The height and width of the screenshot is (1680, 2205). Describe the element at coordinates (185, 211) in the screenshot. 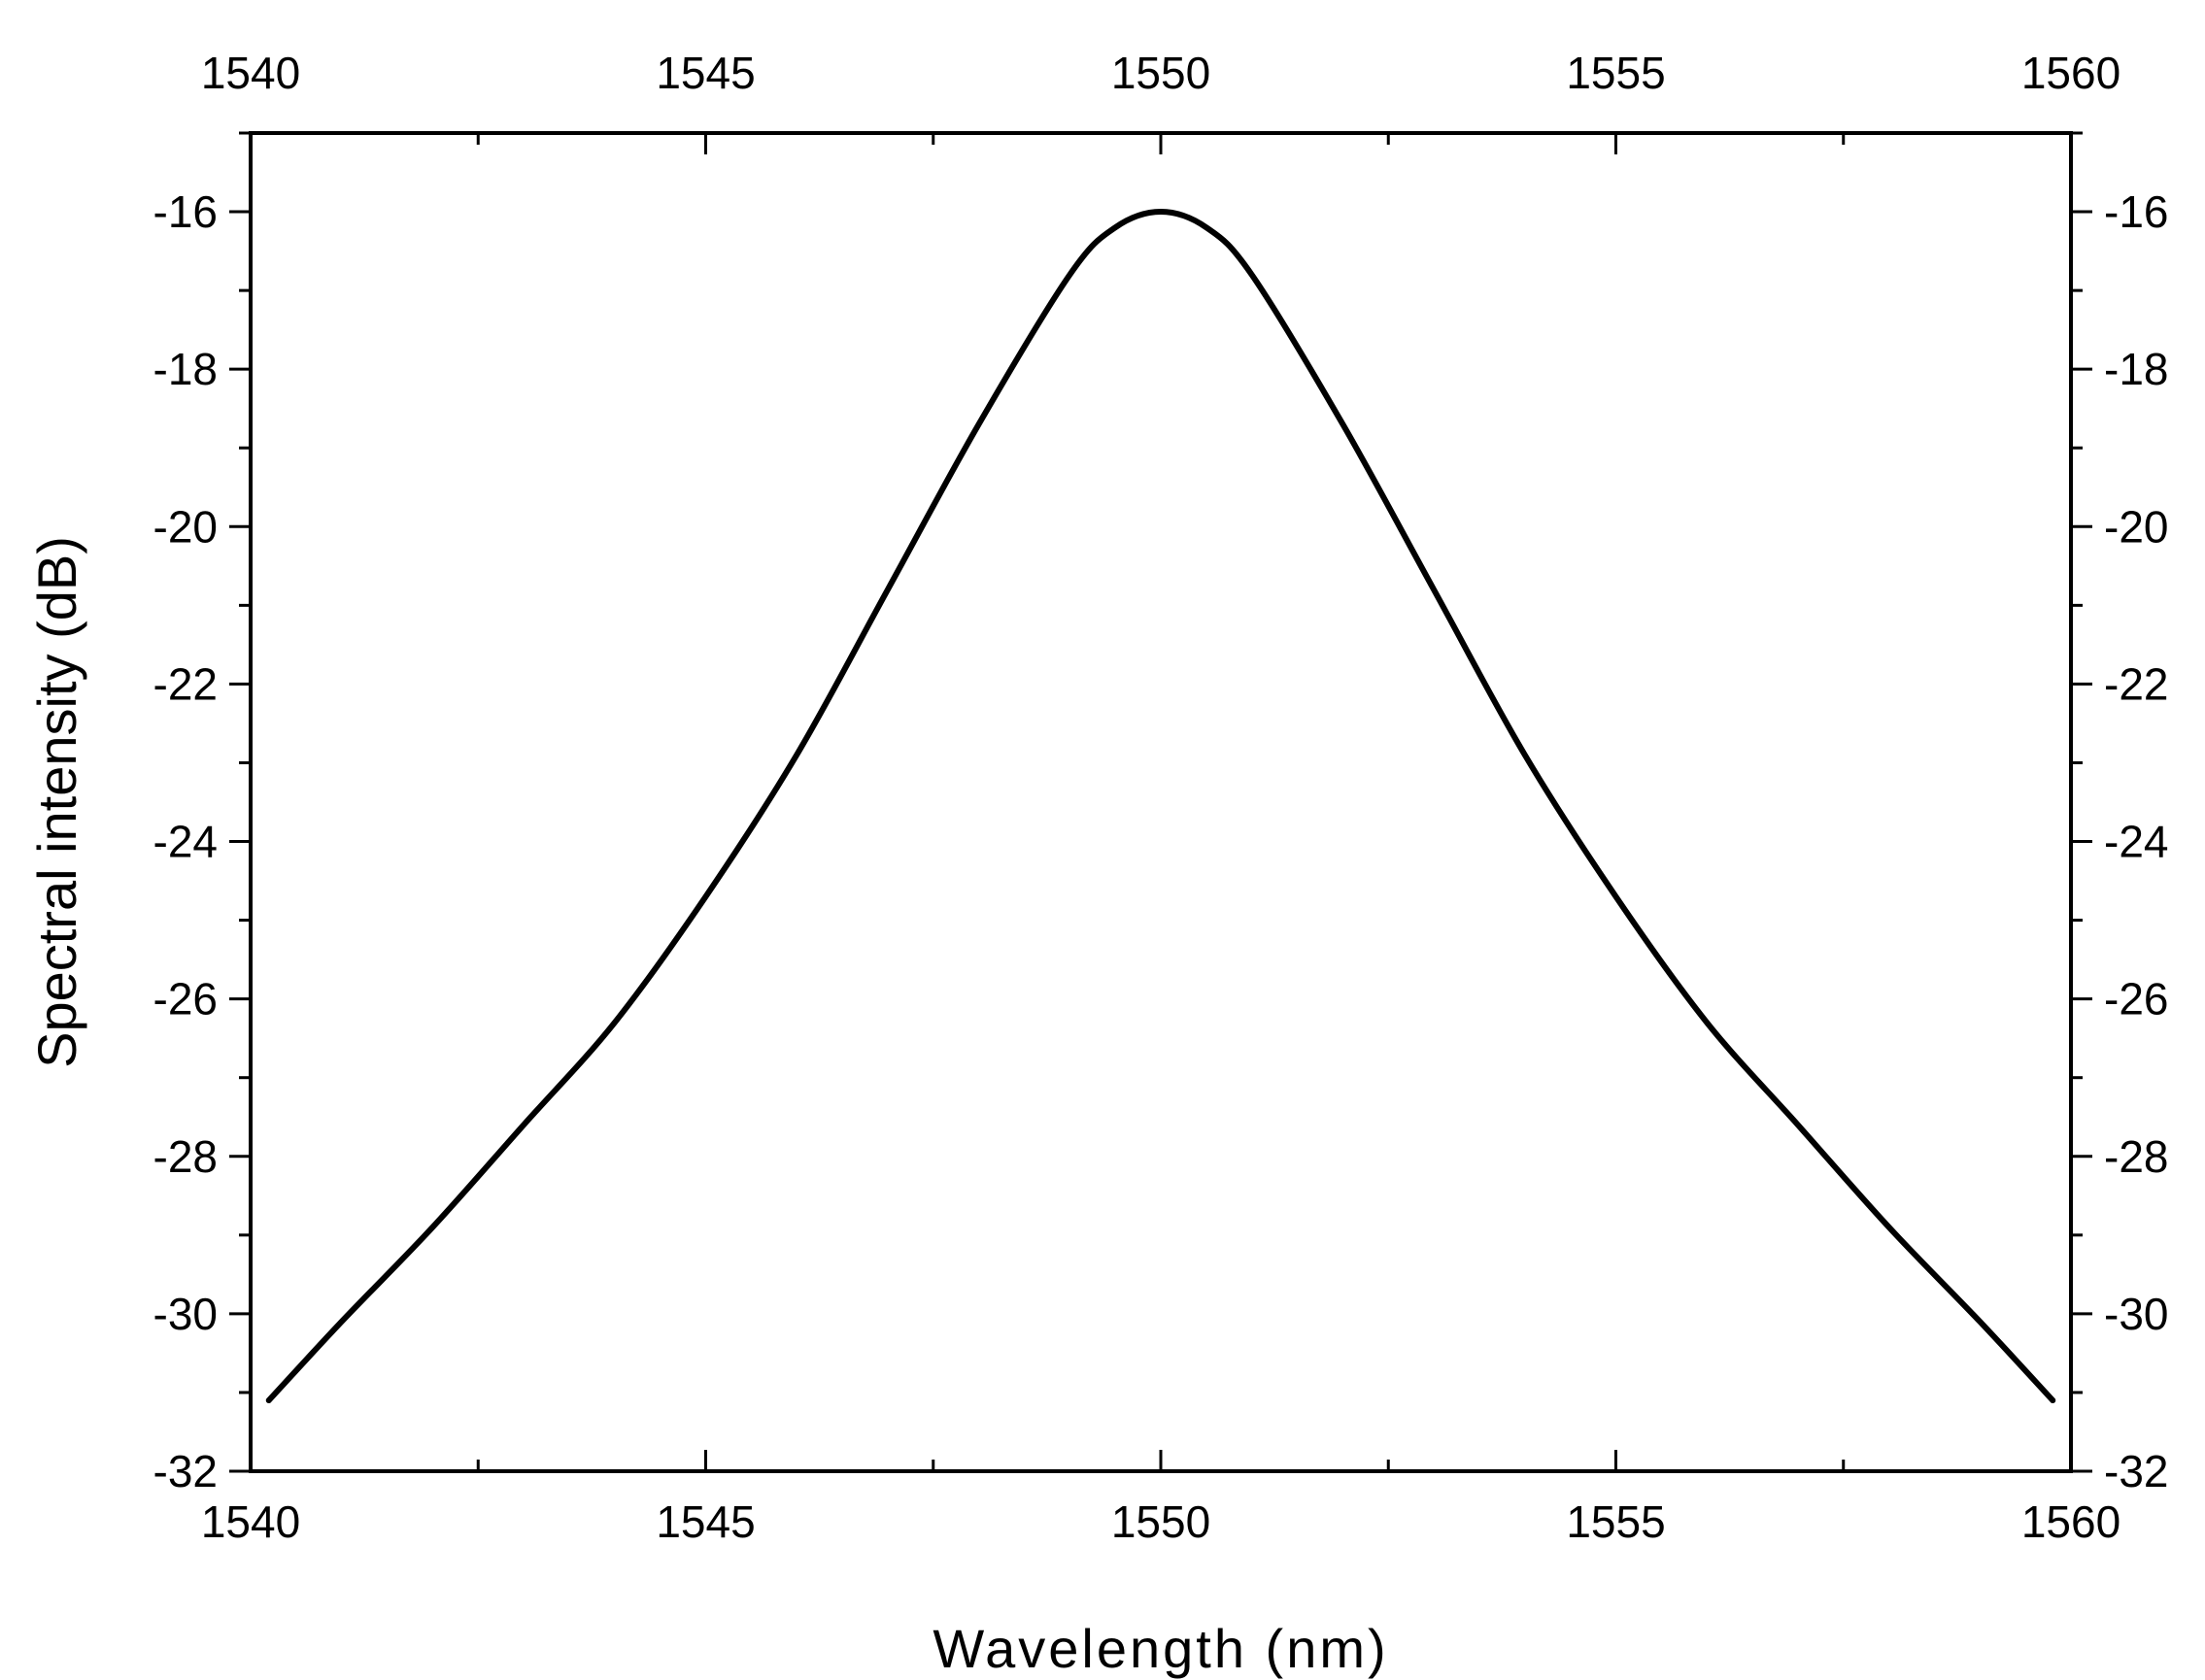

I see `y-tick-label-left: -16` at that location.